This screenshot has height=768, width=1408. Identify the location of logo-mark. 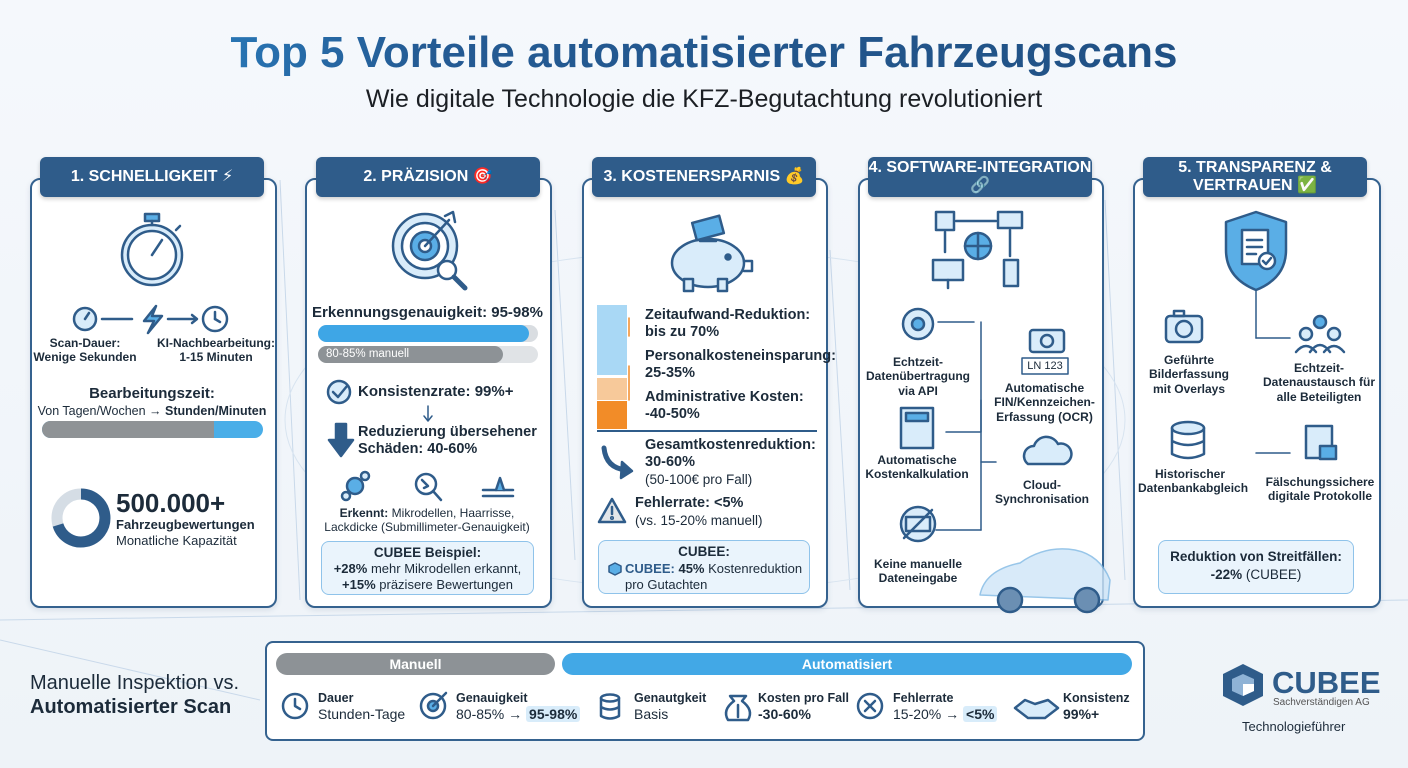
(1243, 685).